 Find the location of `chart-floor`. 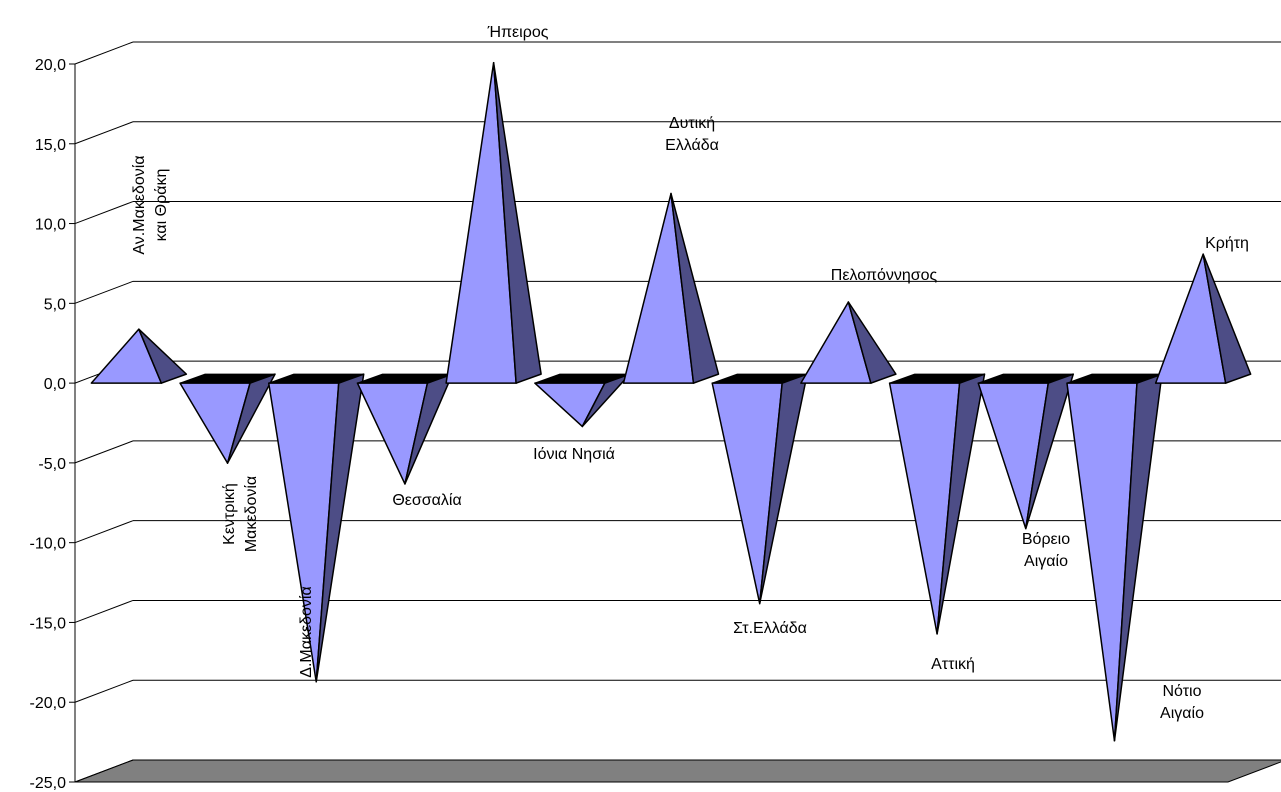

chart-floor is located at coordinates (677, 771).